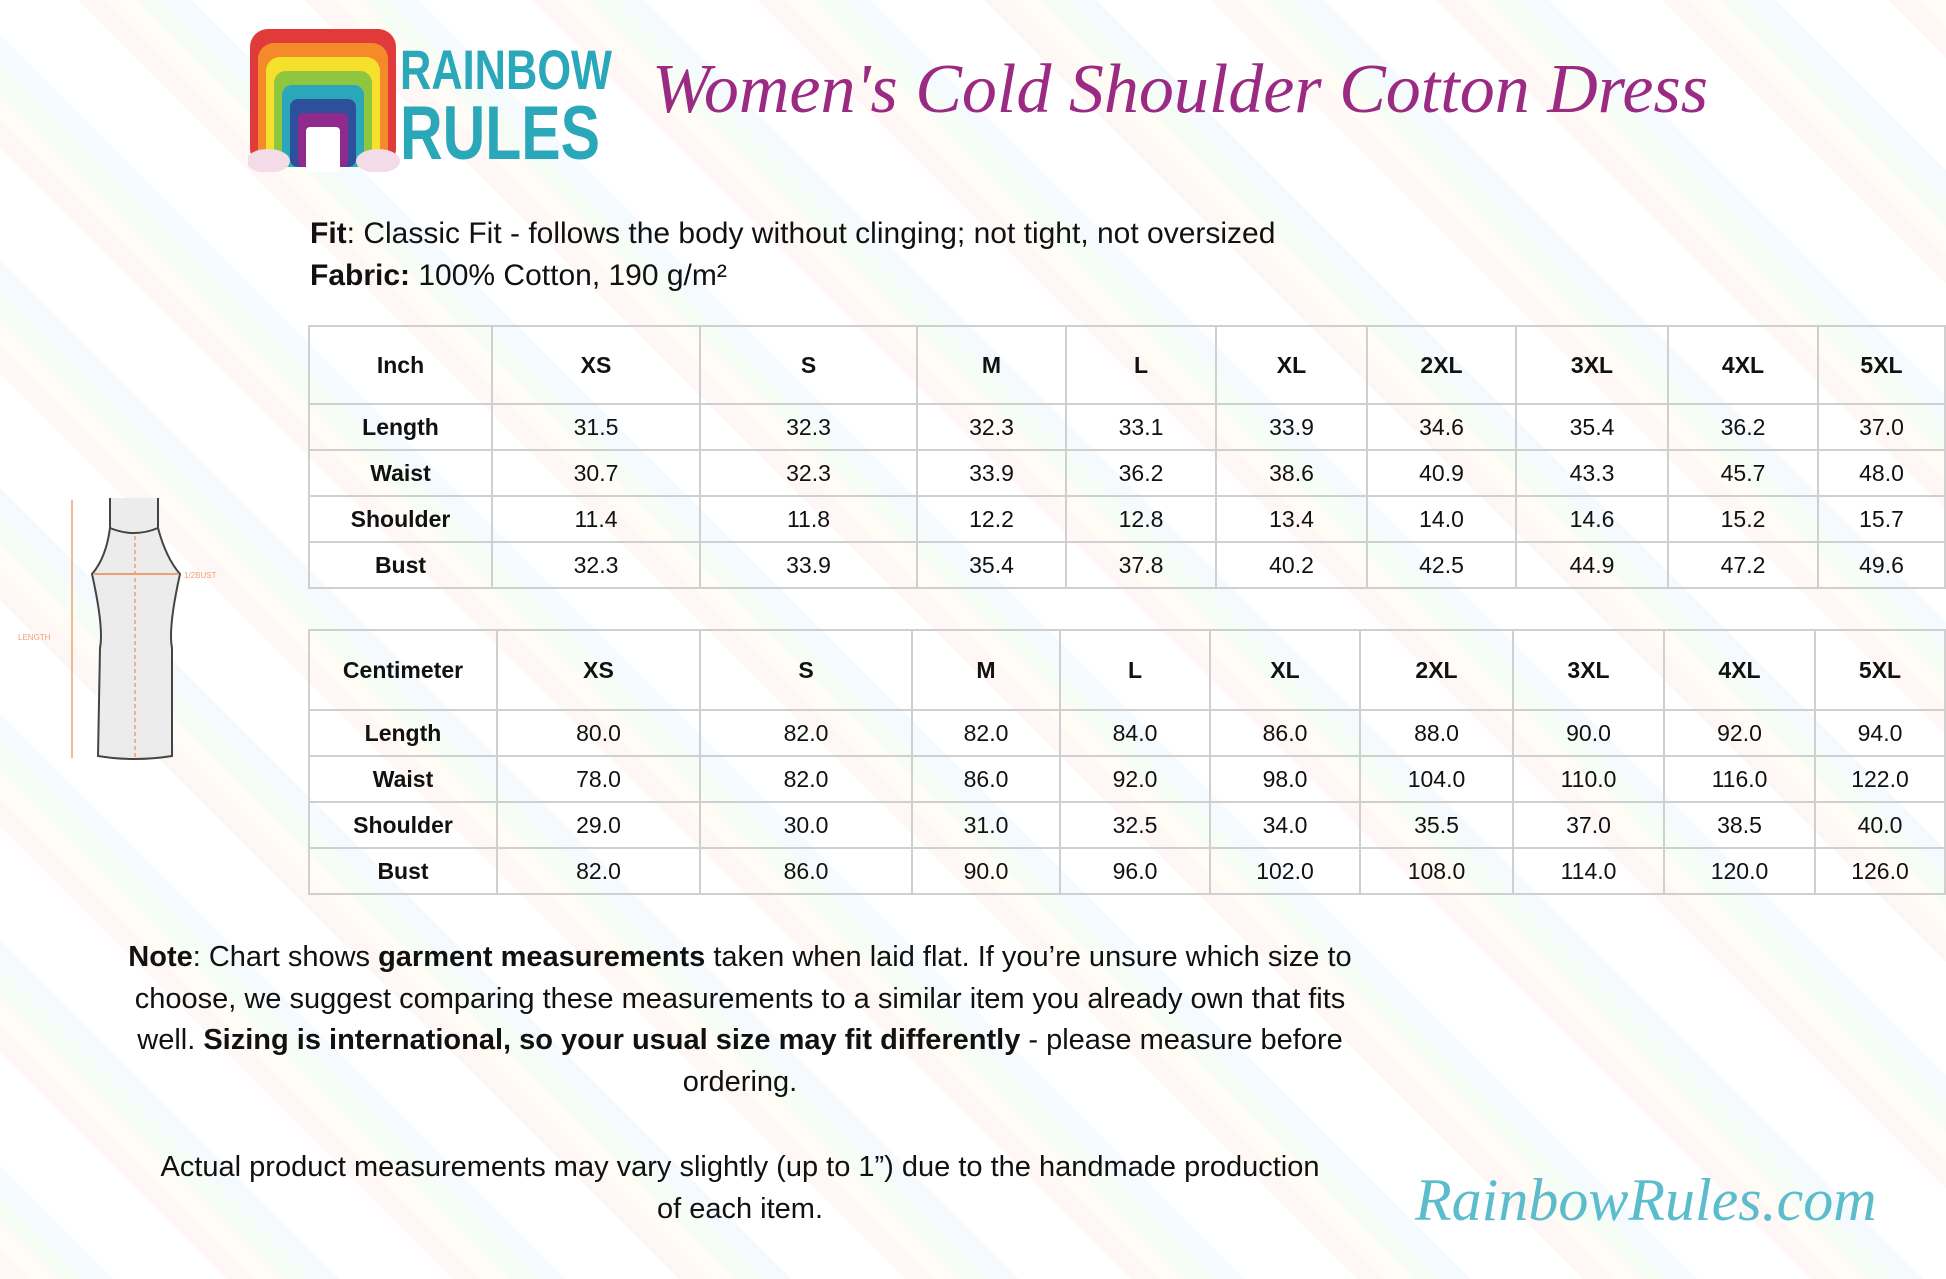 This screenshot has width=1946, height=1279. Describe the element at coordinates (1285, 825) in the screenshot. I see `measurement-cell: 34.0` at that location.